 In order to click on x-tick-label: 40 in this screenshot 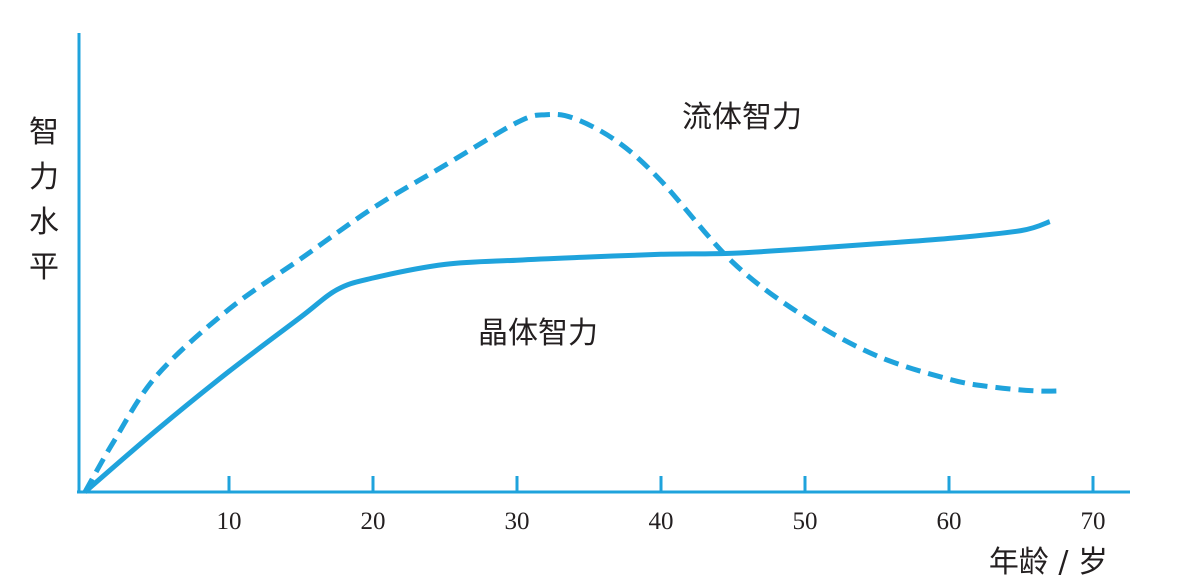, I will do `click(661, 521)`.